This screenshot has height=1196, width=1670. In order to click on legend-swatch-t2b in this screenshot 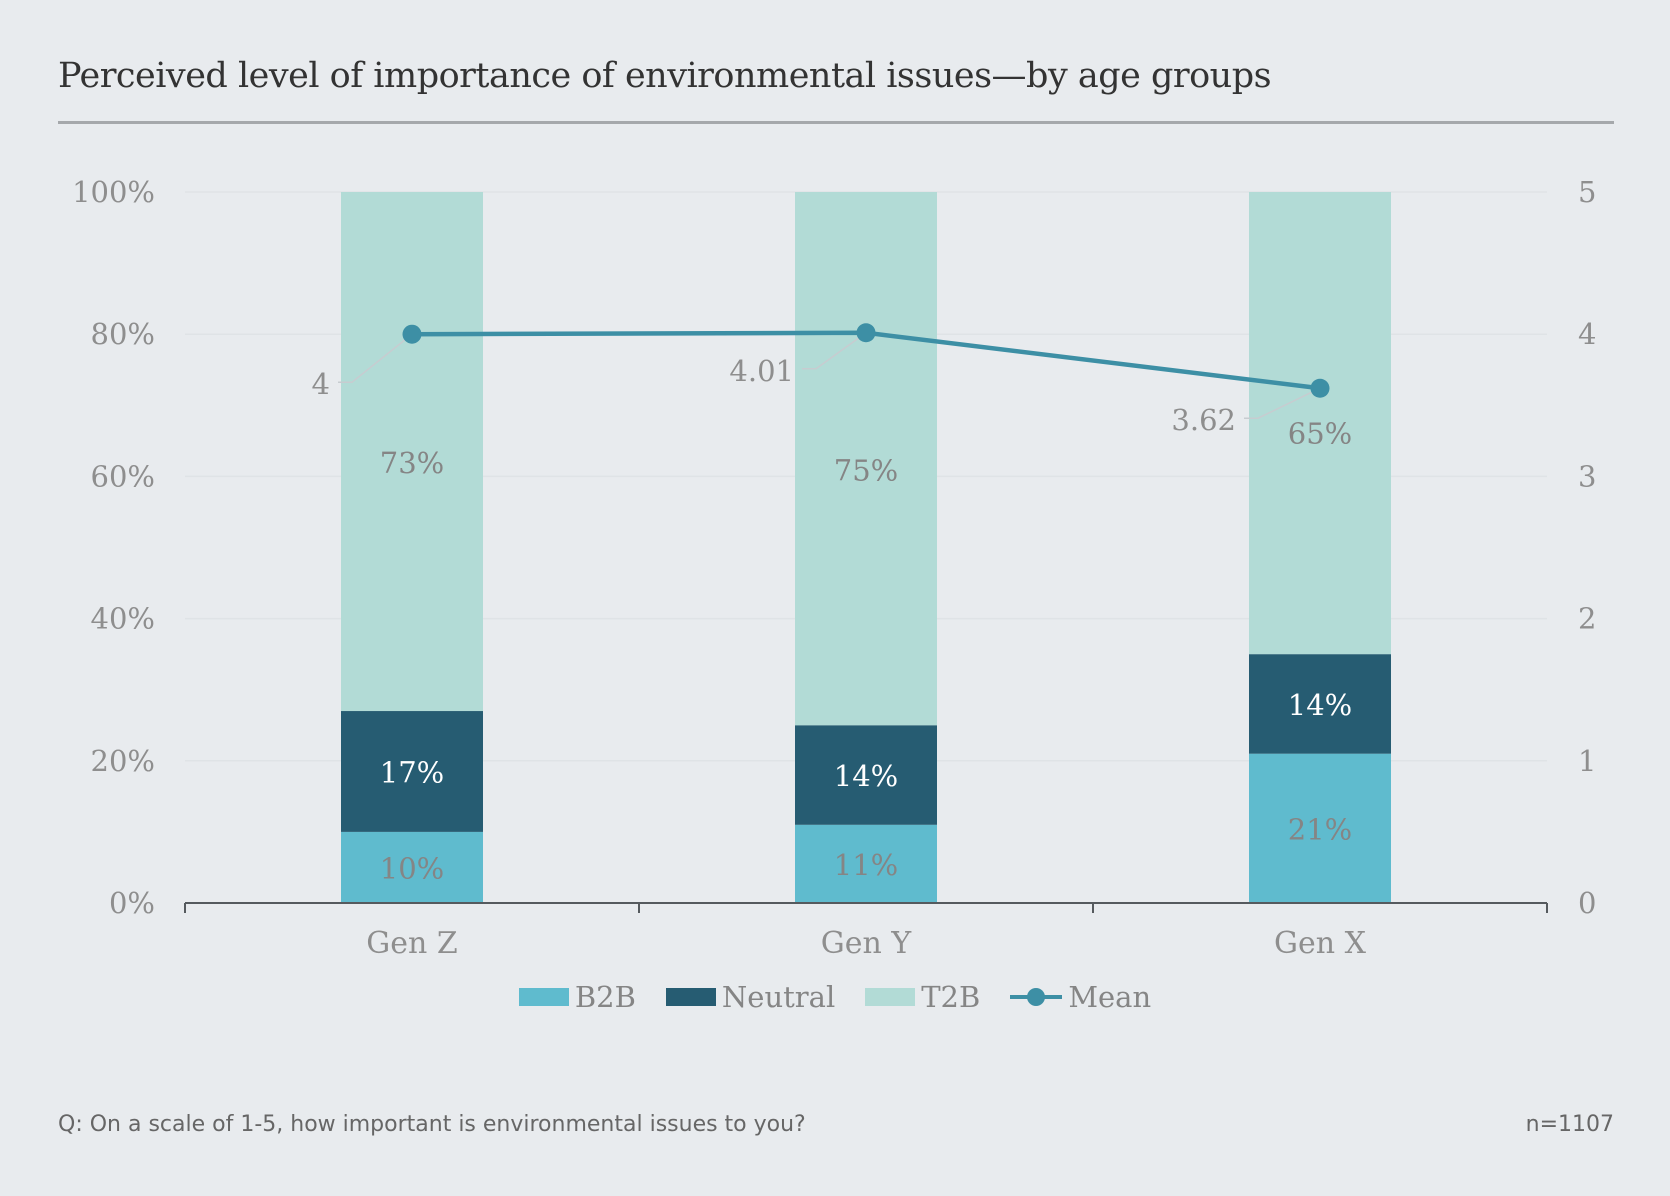, I will do `click(890, 997)`.